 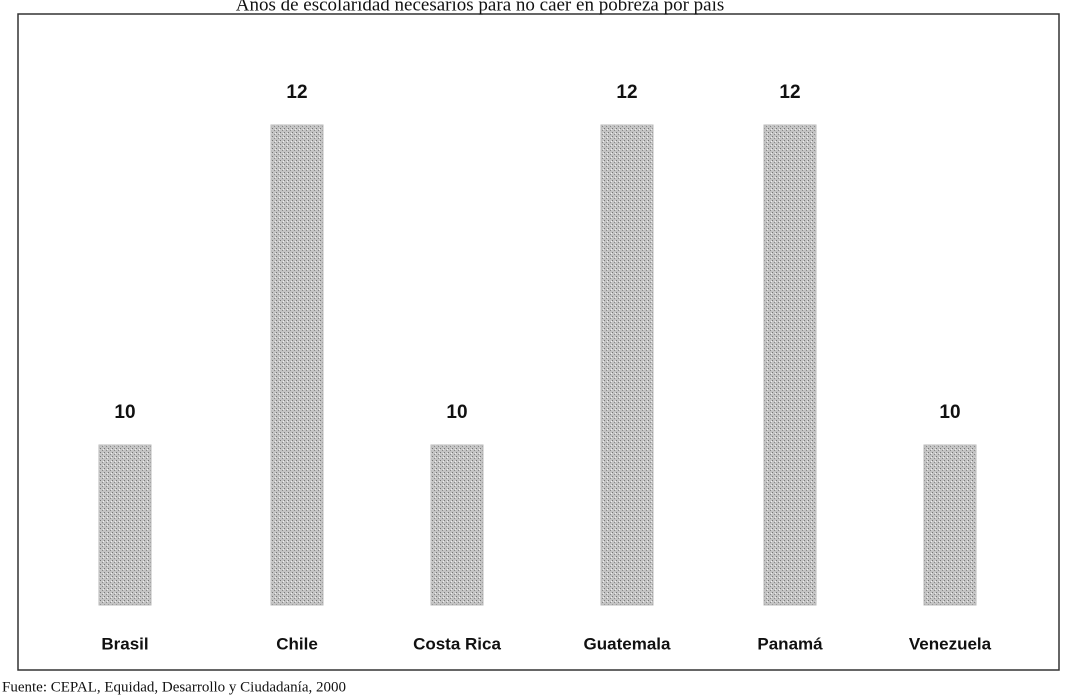 I want to click on x-tick-label: Panamá, so click(x=790, y=643).